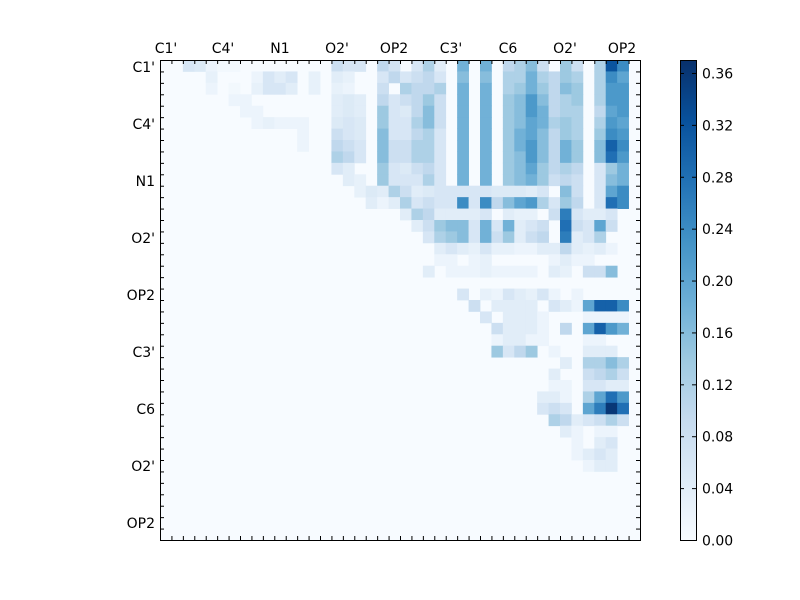 The image size is (800, 600). What do you see at coordinates (717, 490) in the screenshot?
I see `colorbar-tick-label: 0.04` at bounding box center [717, 490].